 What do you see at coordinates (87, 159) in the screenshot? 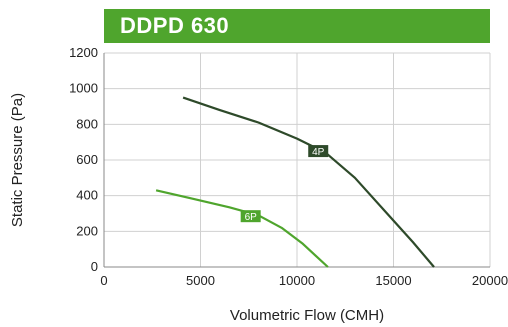
I see `y-tick-label: 600` at bounding box center [87, 159].